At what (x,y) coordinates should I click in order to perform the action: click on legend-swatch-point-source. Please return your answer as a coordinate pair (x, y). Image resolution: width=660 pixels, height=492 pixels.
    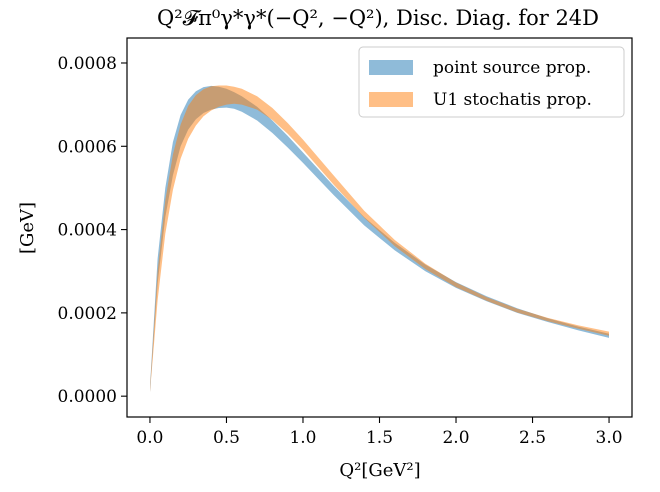
    Looking at the image, I should click on (391, 67).